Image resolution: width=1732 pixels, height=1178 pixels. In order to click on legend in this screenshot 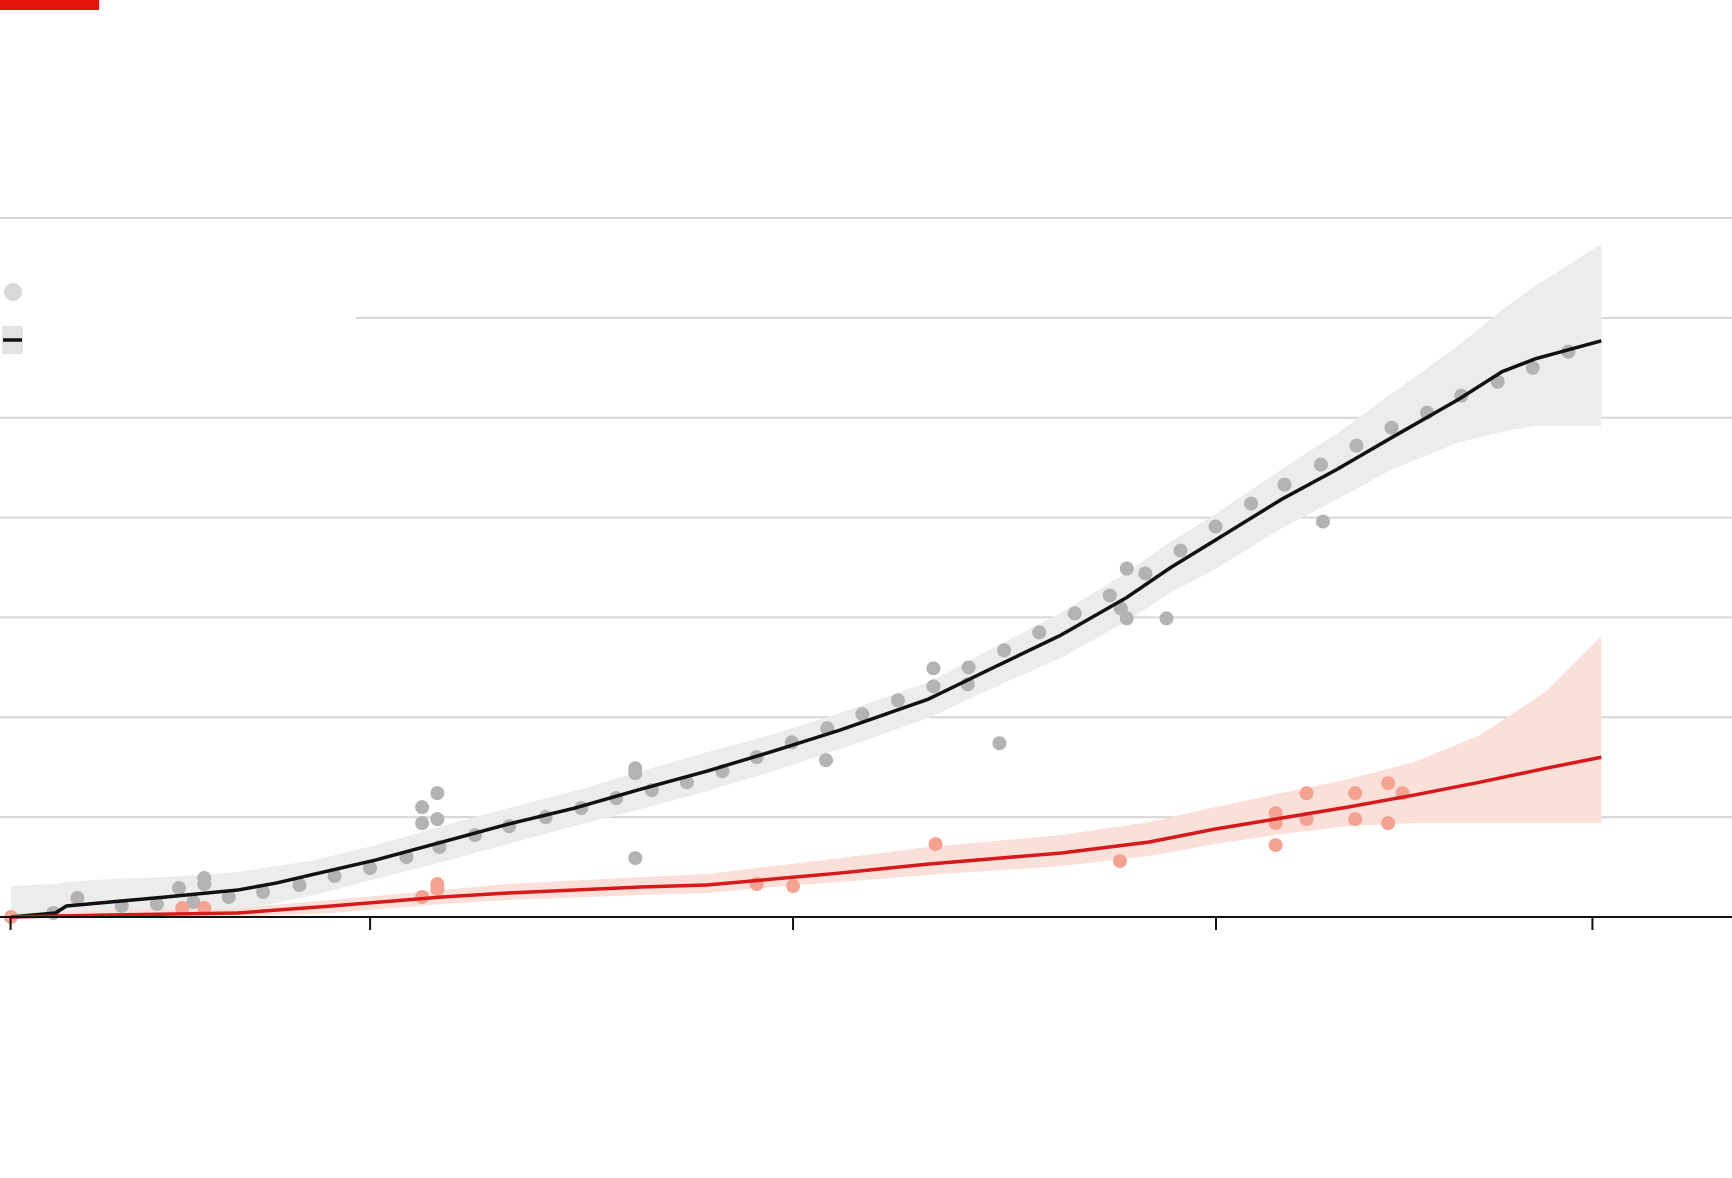, I will do `click(178, 311)`.